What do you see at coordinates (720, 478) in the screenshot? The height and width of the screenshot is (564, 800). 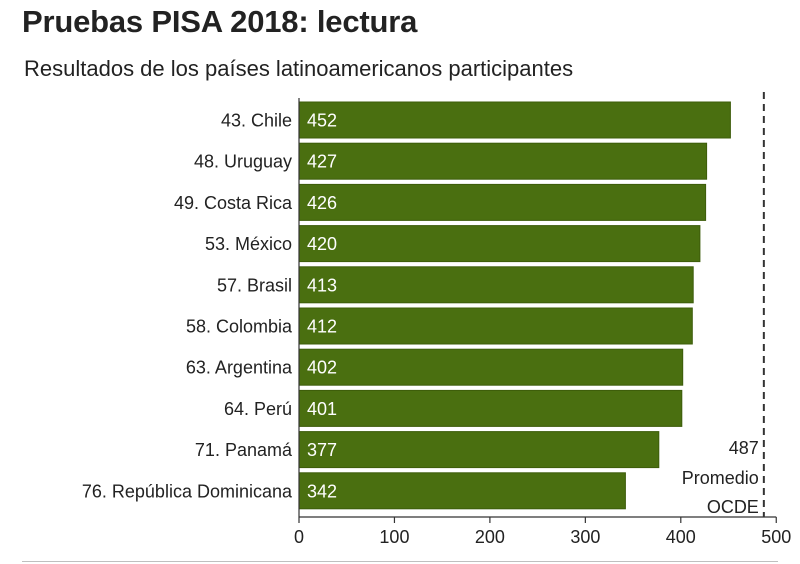 I see `reference-label-1: Promedio` at bounding box center [720, 478].